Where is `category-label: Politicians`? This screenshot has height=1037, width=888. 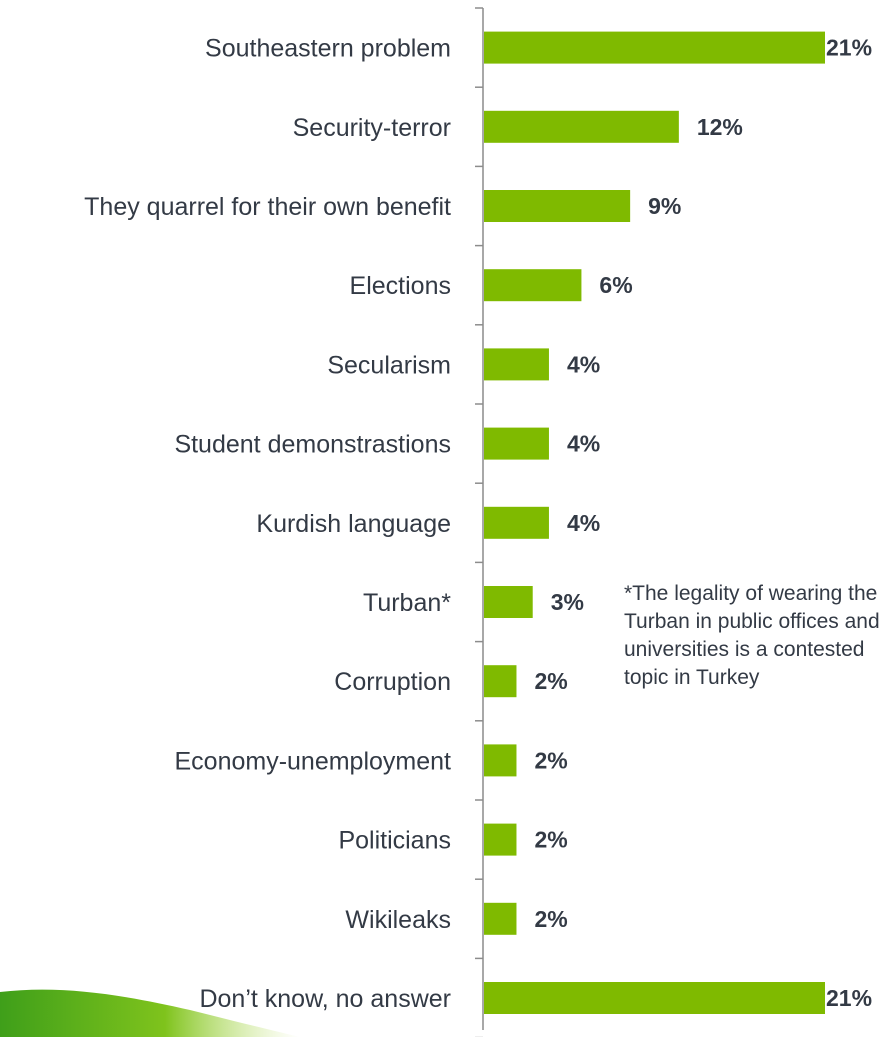
category-label: Politicians is located at coordinates (394, 841).